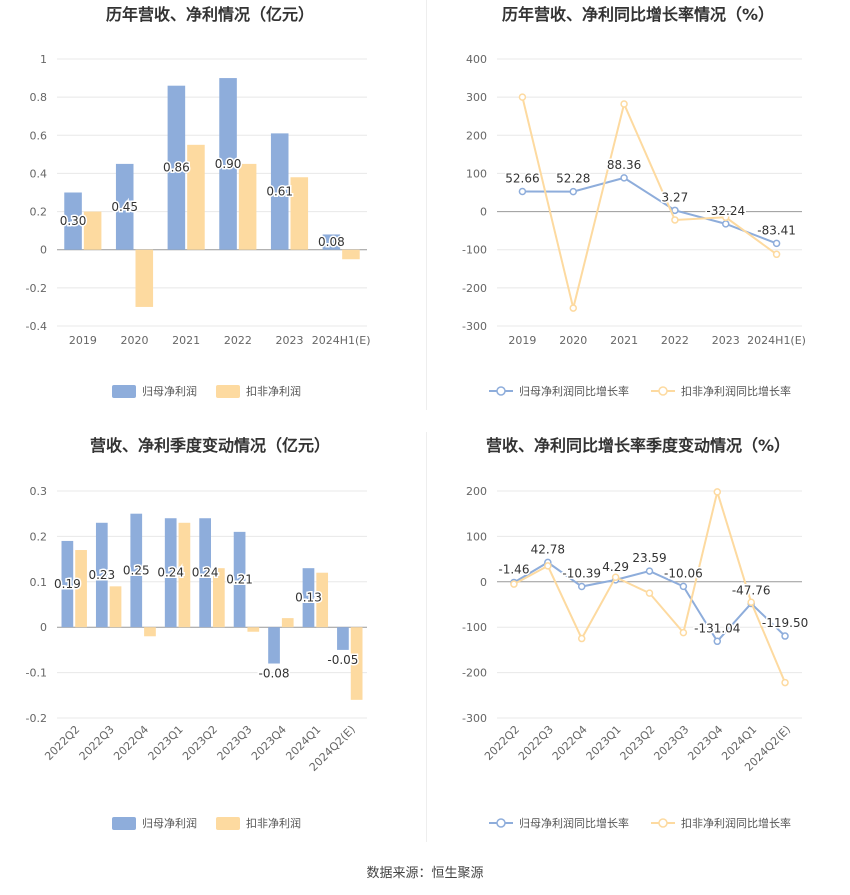 This screenshot has width=850, height=895. I want to click on y-tick-label: 0.6, so click(39, 135).